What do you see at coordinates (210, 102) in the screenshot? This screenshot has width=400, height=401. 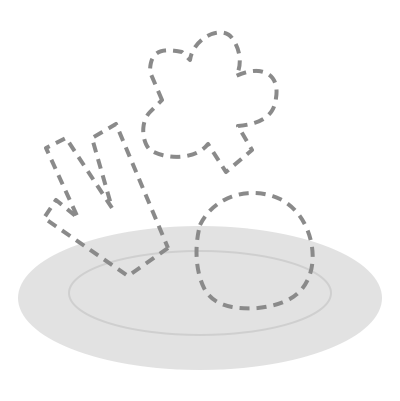 I see `cloud-food-outline-icon` at bounding box center [210, 102].